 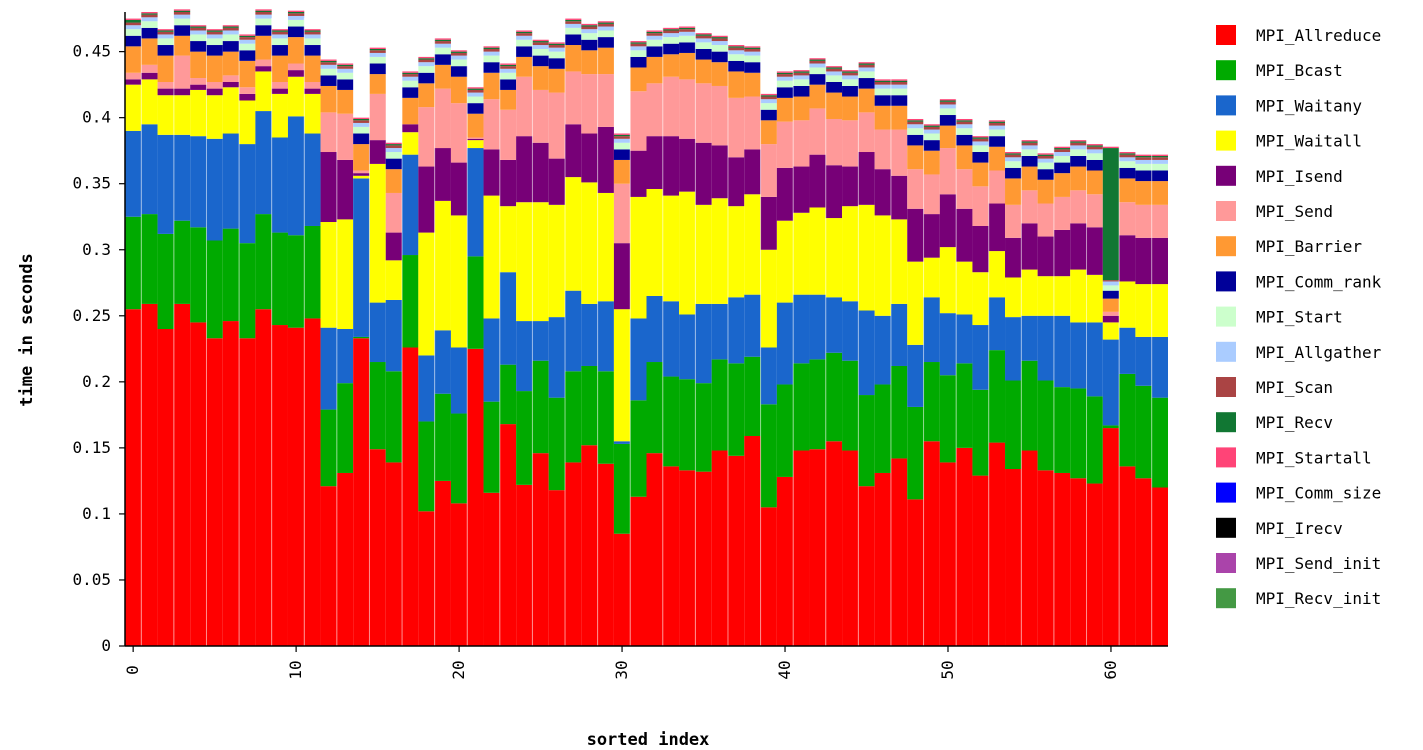 I want to click on y-tick-label: 0.05, so click(x=91, y=579).